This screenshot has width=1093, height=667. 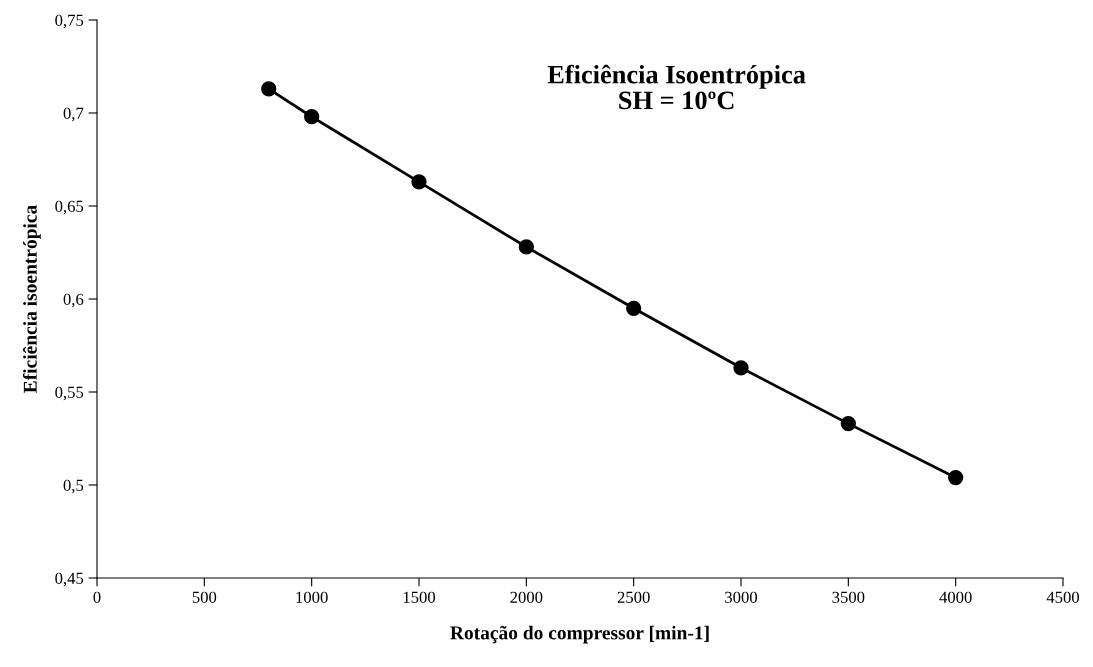 What do you see at coordinates (69, 207) in the screenshot?
I see `y-tick-label: 0,65` at bounding box center [69, 207].